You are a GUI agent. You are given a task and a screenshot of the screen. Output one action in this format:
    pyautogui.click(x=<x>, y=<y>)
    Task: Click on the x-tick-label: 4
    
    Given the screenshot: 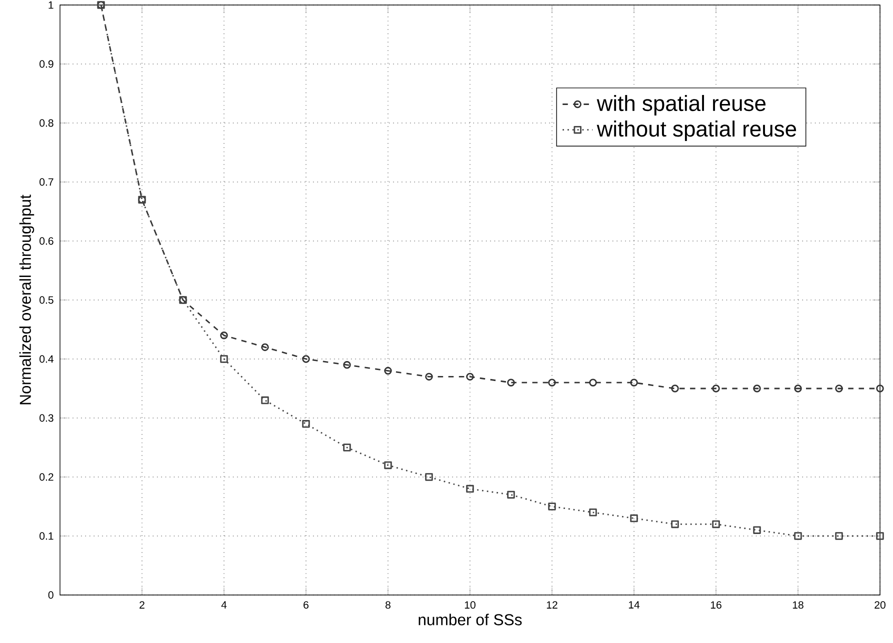 What is the action you would take?
    pyautogui.click(x=224, y=604)
    